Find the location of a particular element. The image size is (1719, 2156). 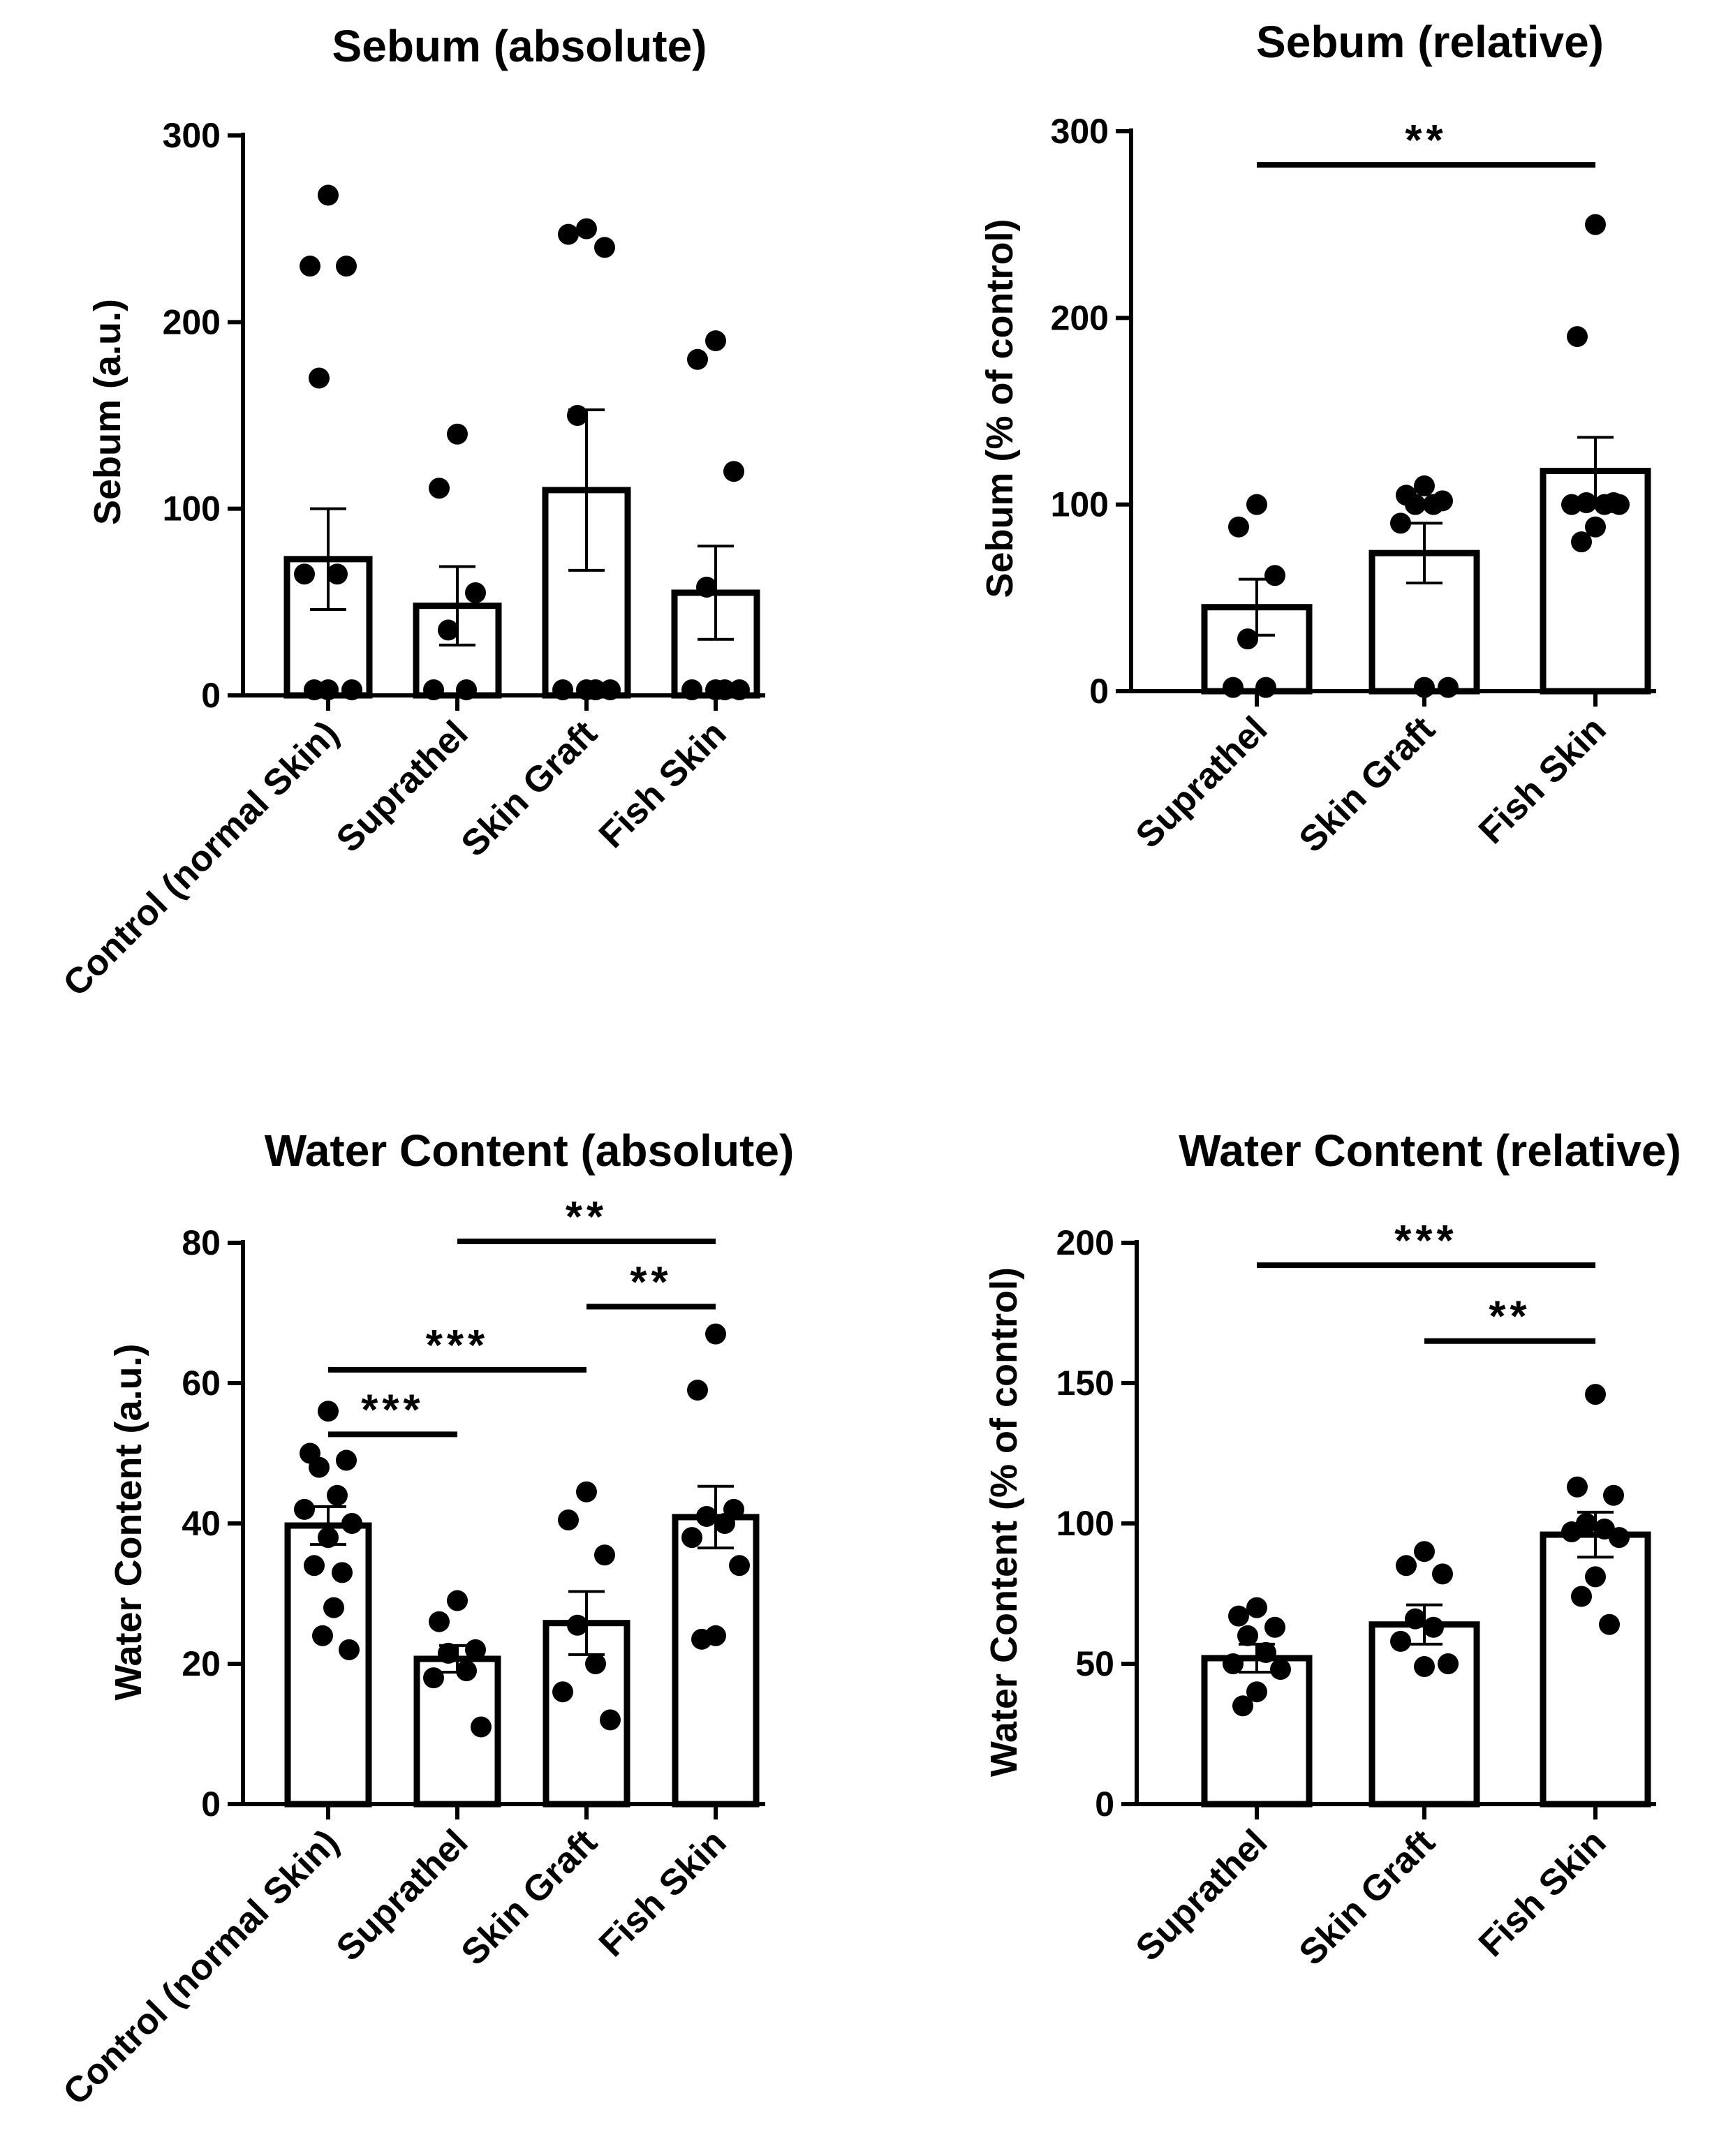

y-axis-label: Water Content (a.u.) is located at coordinates (128, 1523).